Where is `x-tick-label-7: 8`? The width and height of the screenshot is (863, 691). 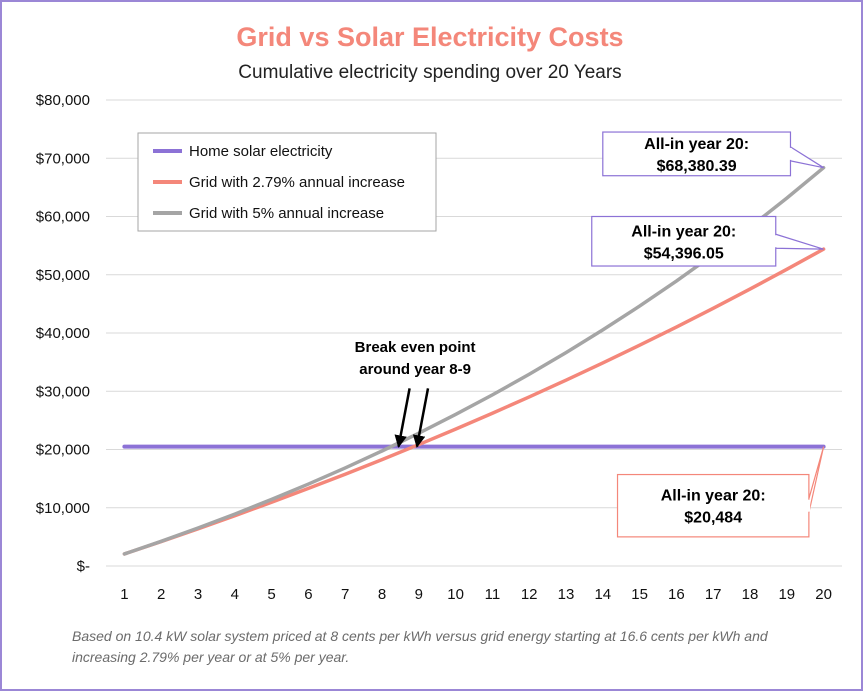
x-tick-label-7: 8 is located at coordinates (382, 594).